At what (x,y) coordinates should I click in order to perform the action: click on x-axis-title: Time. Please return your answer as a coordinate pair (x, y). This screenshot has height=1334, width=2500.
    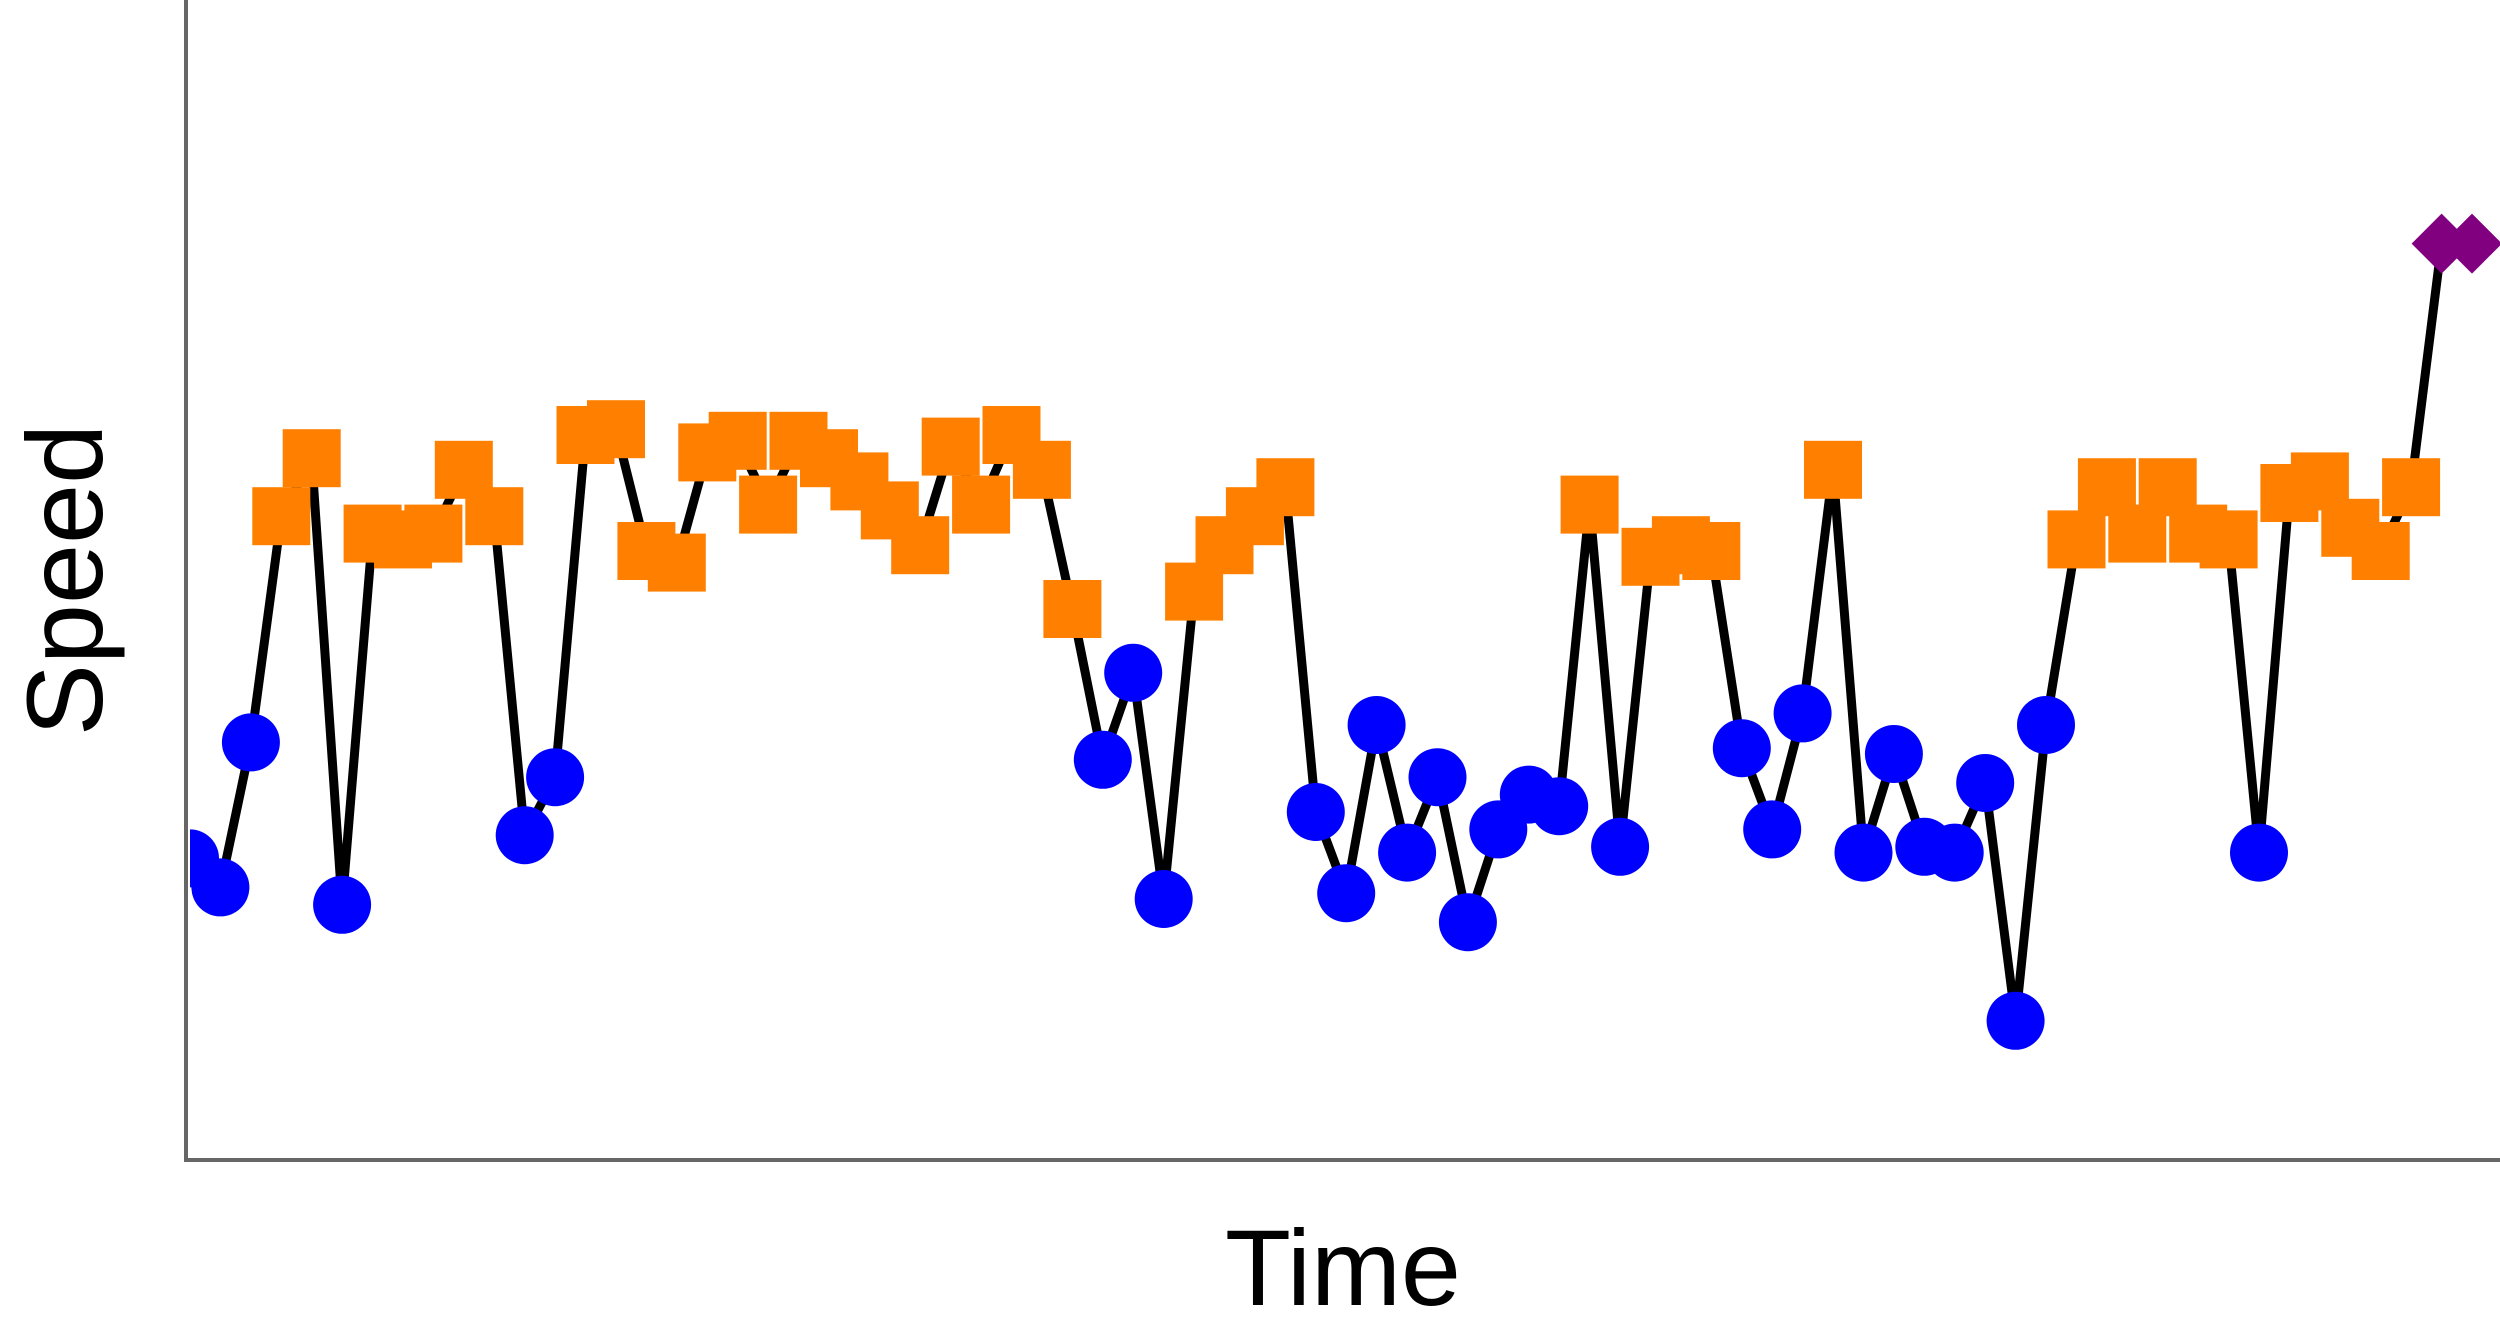
    Looking at the image, I should click on (1343, 1267).